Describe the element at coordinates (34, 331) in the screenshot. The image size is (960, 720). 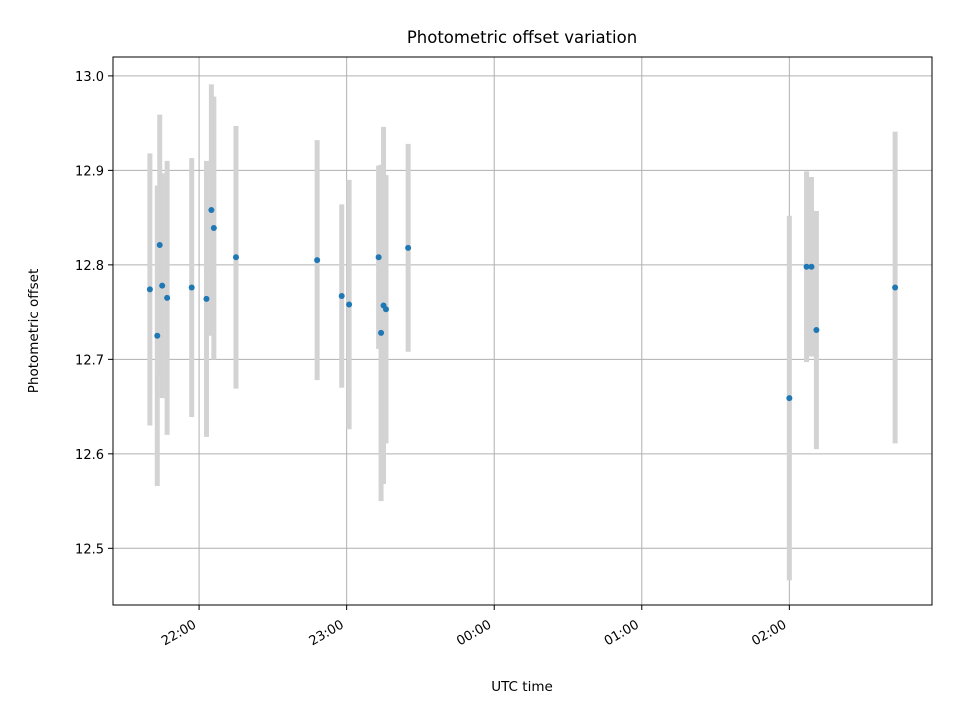
I see `y-axis-label: Photometric offset` at that location.